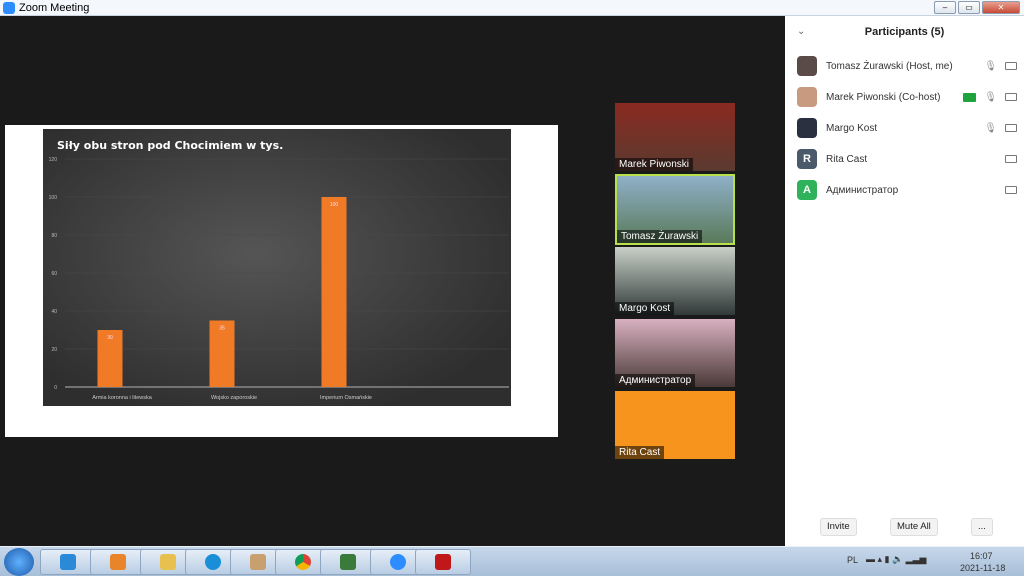  What do you see at coordinates (54, 236) in the screenshot?
I see `y-tick-label: 80` at bounding box center [54, 236].